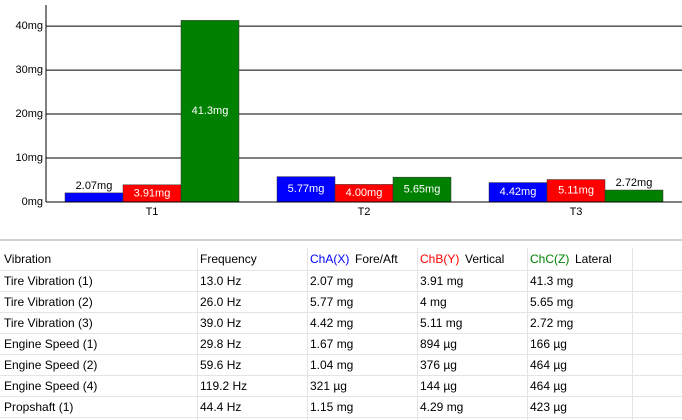 Image resolution: width=682 pixels, height=420 pixels. Describe the element at coordinates (29, 70) in the screenshot. I see `y-tick-label: 30mg` at that location.